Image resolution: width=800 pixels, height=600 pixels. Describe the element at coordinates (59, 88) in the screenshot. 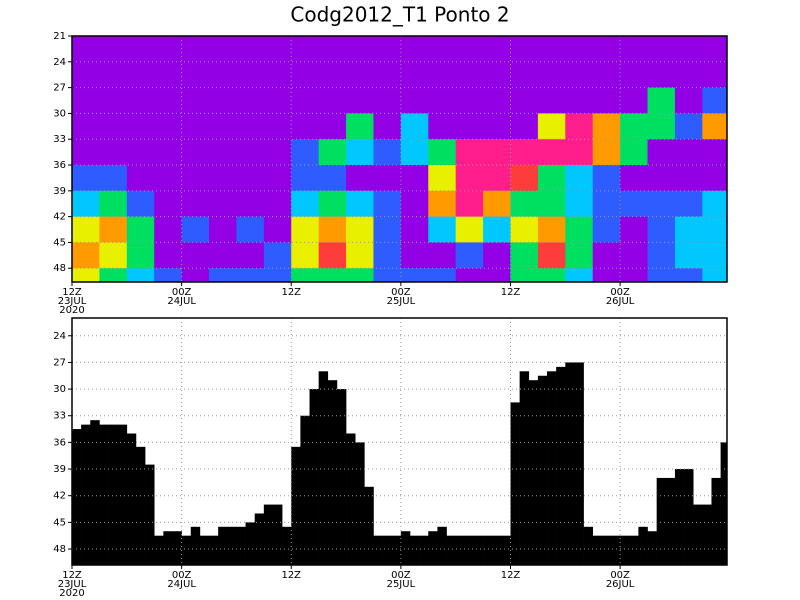

I see `y-tick-label: 27` at that location.